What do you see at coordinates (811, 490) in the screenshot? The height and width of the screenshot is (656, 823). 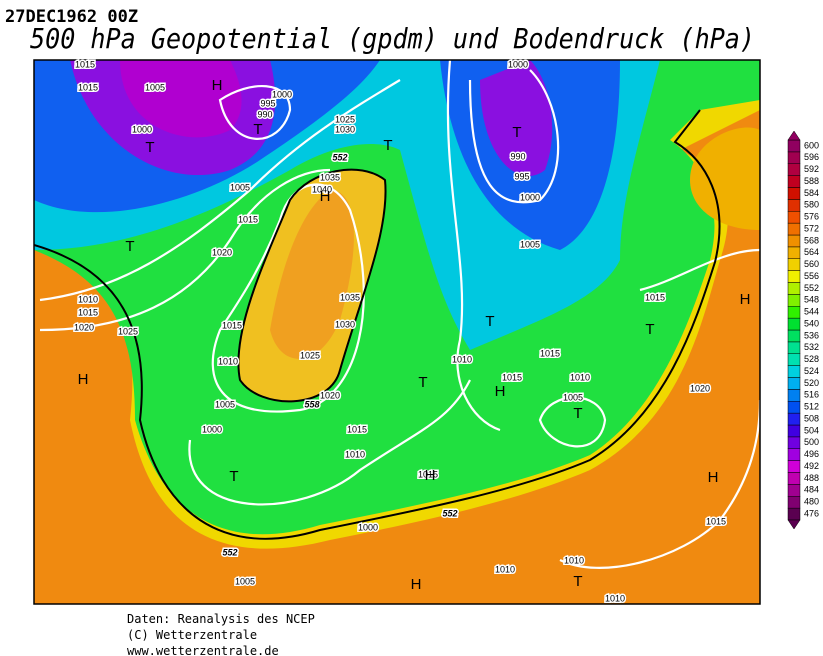 I see `colorbar-label: 484` at bounding box center [811, 490].